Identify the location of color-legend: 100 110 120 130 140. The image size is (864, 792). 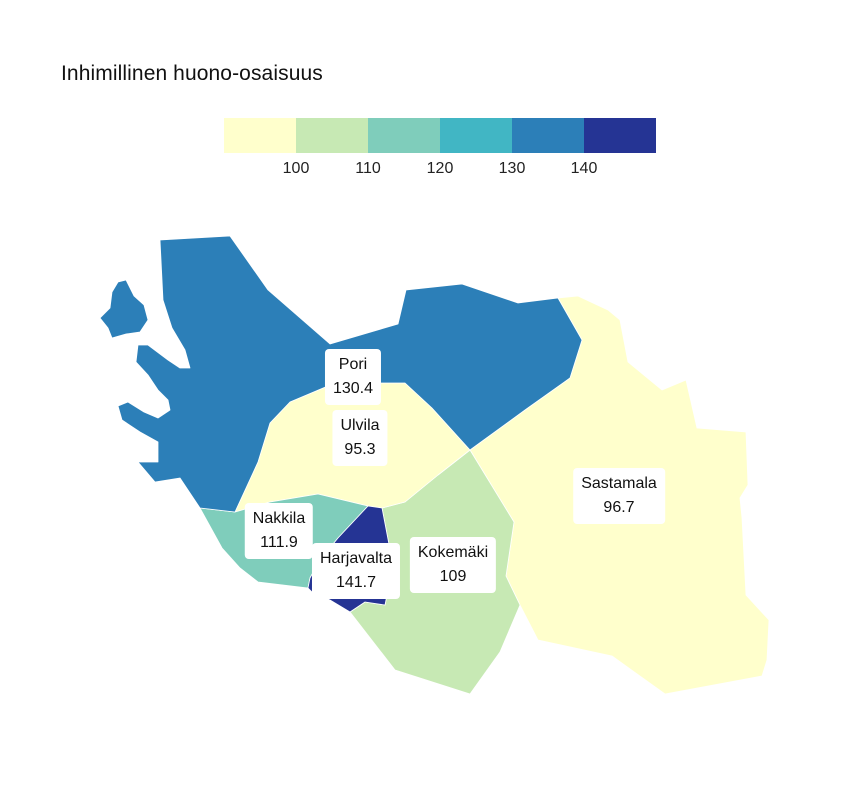
(440, 153).